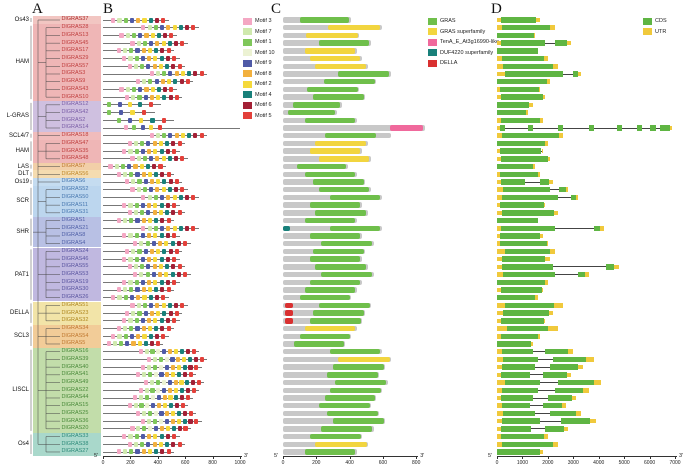  I want to click on domain-backbone, so click(337, 74).